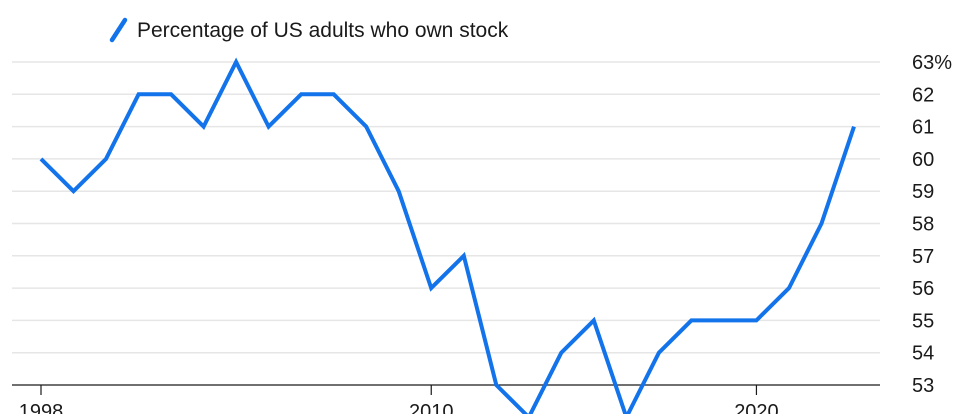  Describe the element at coordinates (923, 386) in the screenshot. I see `y-tick-label: 53` at that location.